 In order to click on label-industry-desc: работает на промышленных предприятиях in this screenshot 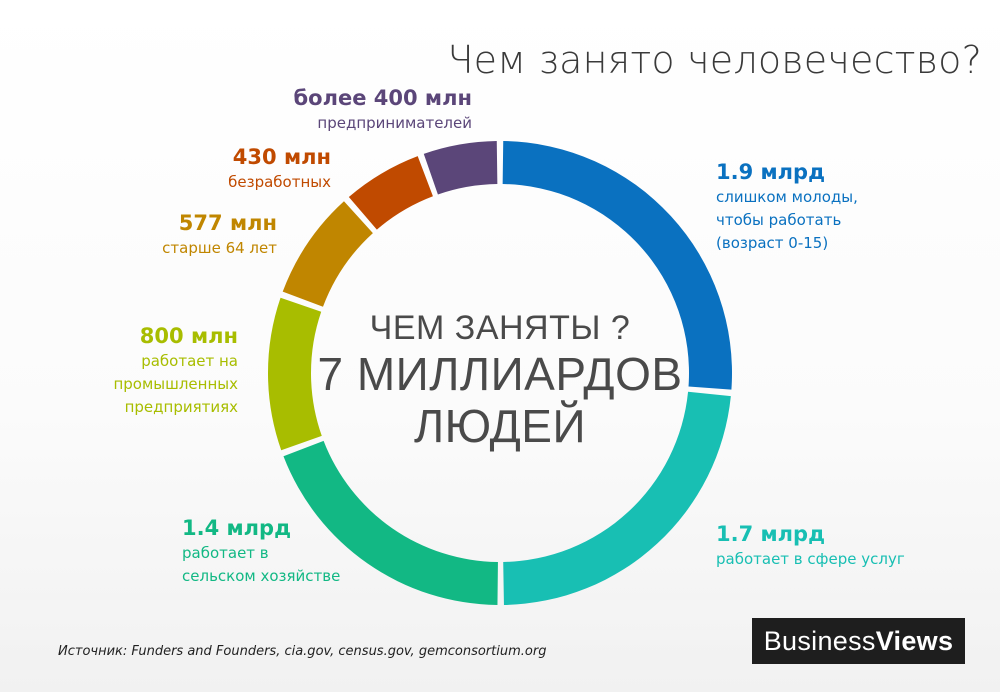, I will do `click(175, 384)`.